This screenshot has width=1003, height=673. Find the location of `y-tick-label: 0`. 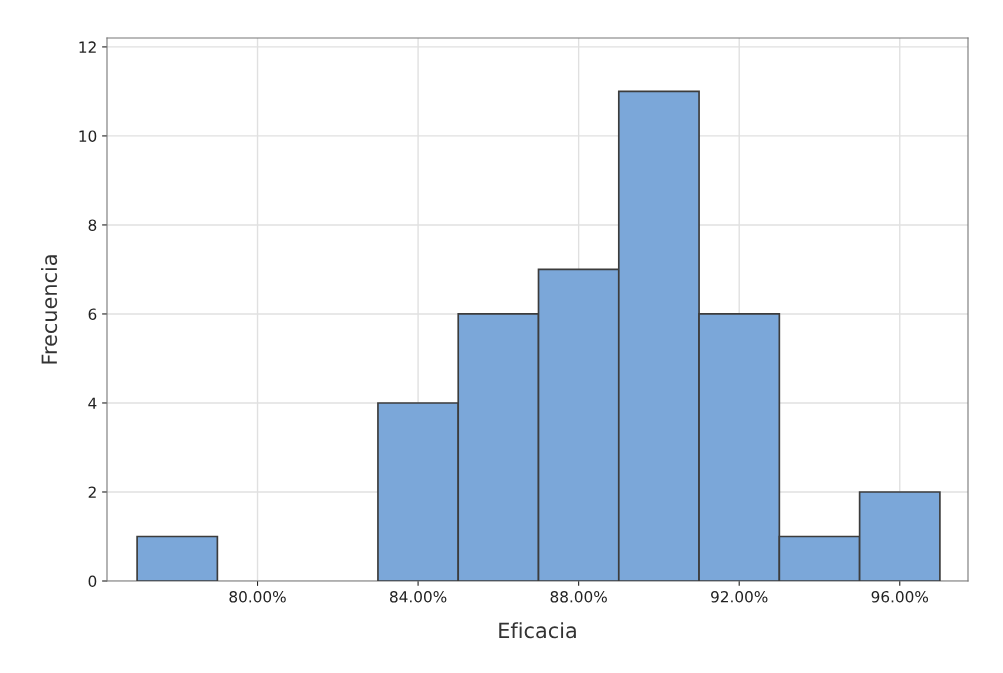

y-tick-label: 0 is located at coordinates (92, 581).